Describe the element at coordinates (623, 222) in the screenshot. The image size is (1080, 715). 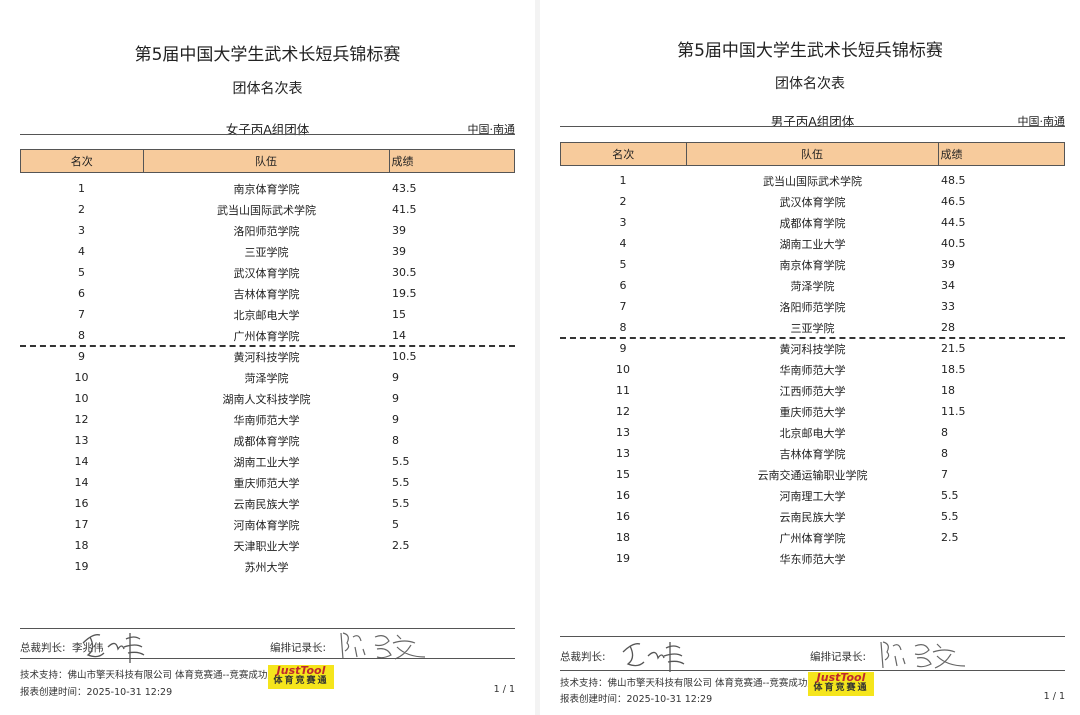
I see `rank-cell: 3` at that location.